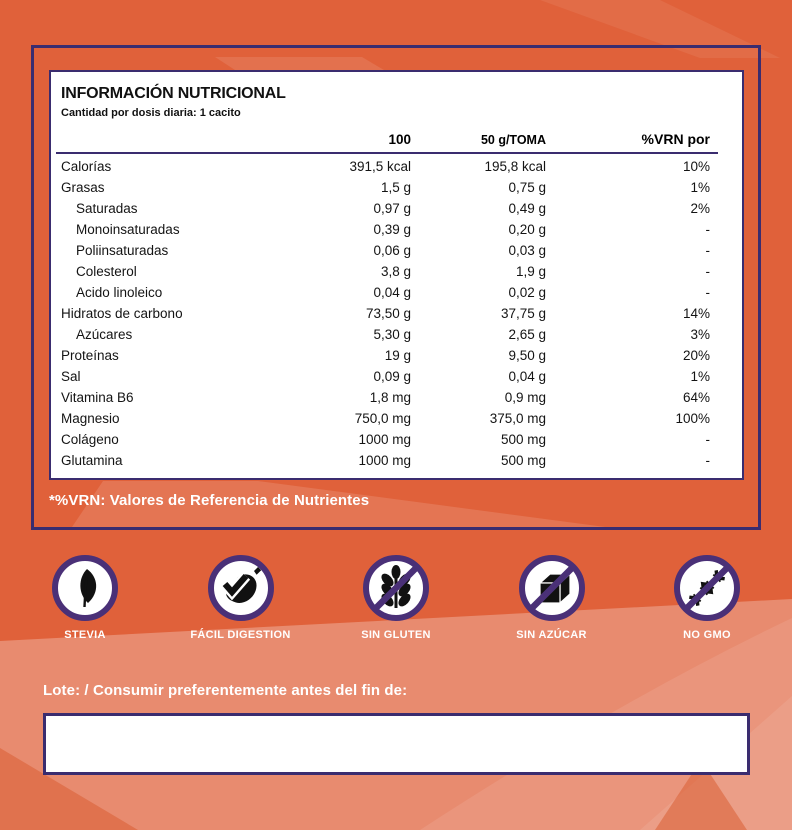 The height and width of the screenshot is (830, 792). What do you see at coordinates (387, 153) in the screenshot?
I see `header-separator` at bounding box center [387, 153].